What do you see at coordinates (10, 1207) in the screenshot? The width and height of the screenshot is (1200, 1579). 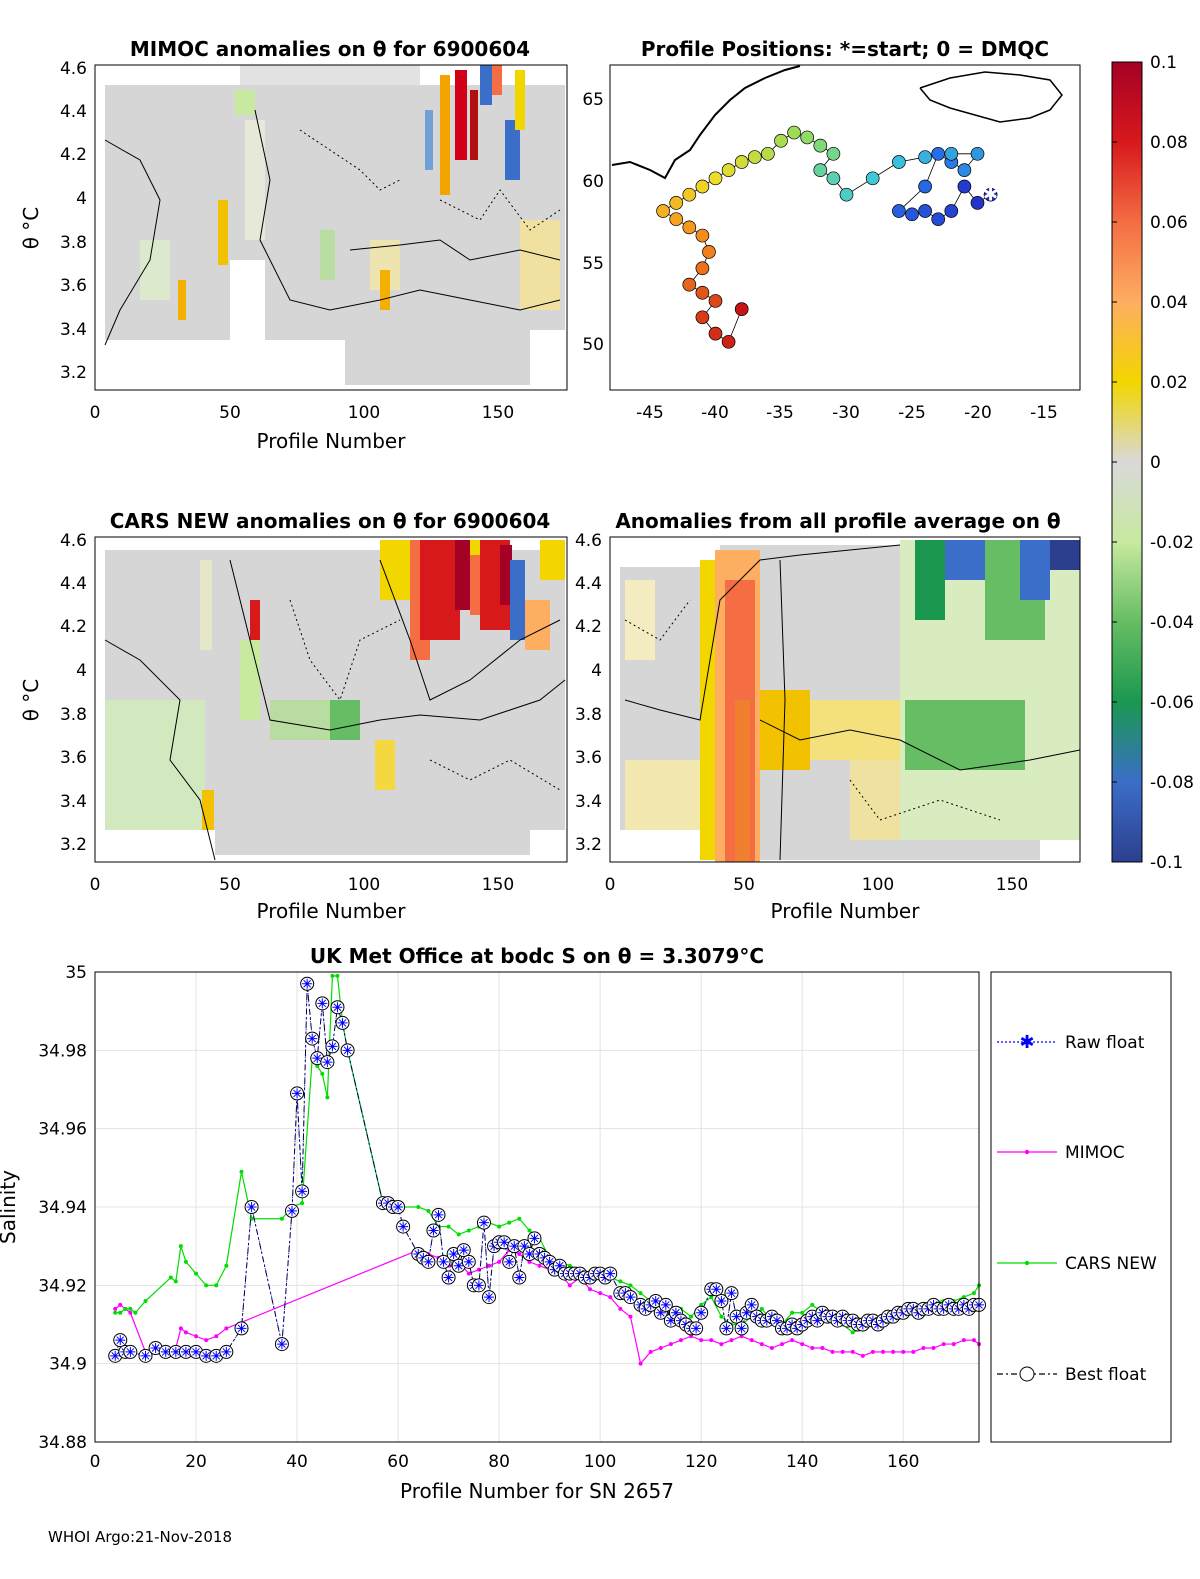 I see `salinity-ylabel: Salinity` at bounding box center [10, 1207].